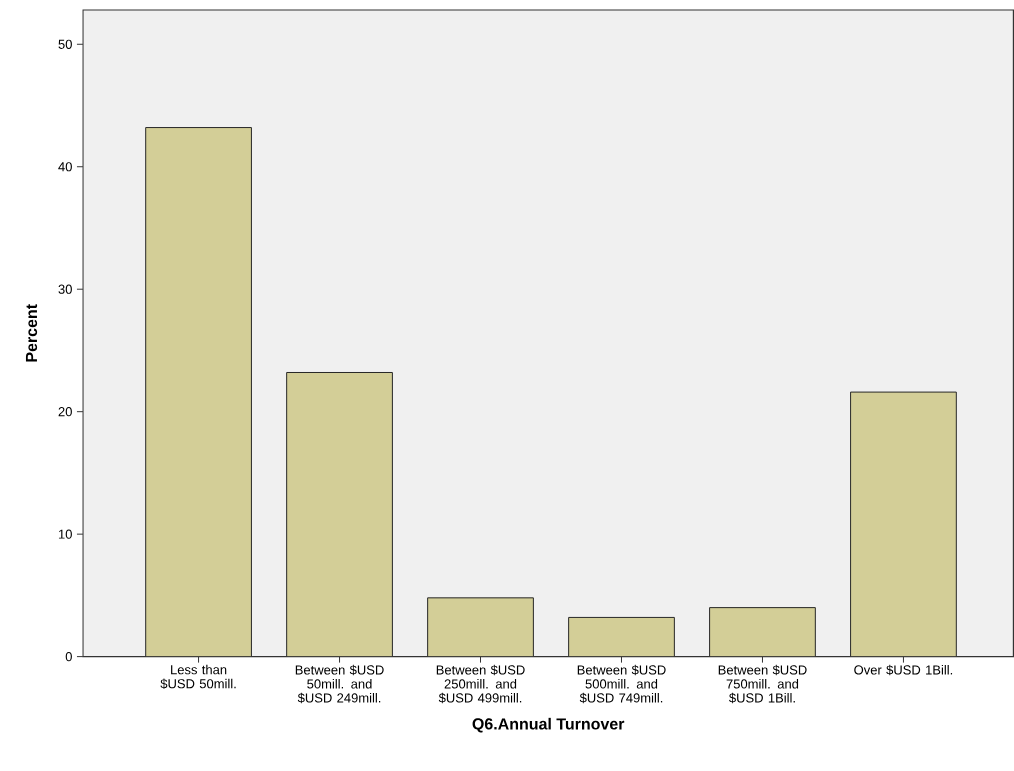 The image size is (1014, 771). I want to click on y-tick-label: 50, so click(65, 44).